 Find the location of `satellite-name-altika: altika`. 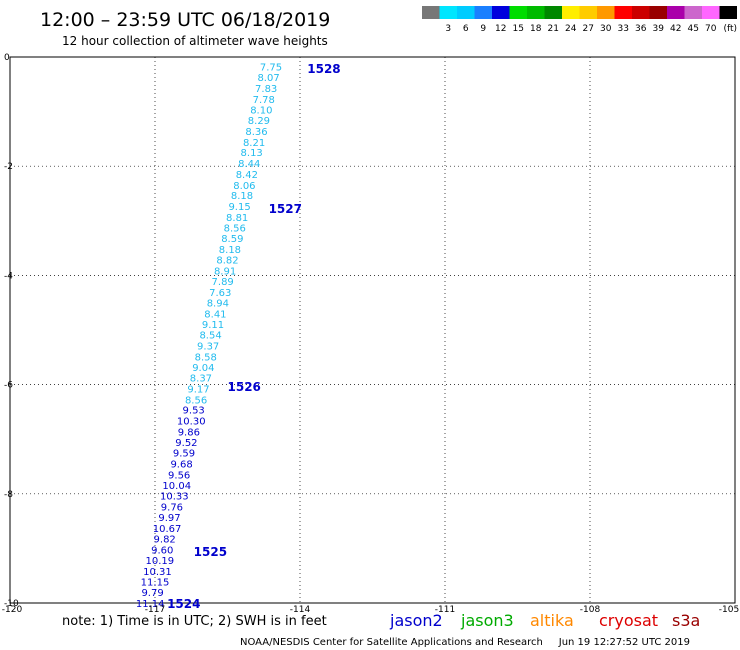

satellite-name-altika: altika is located at coordinates (552, 620).